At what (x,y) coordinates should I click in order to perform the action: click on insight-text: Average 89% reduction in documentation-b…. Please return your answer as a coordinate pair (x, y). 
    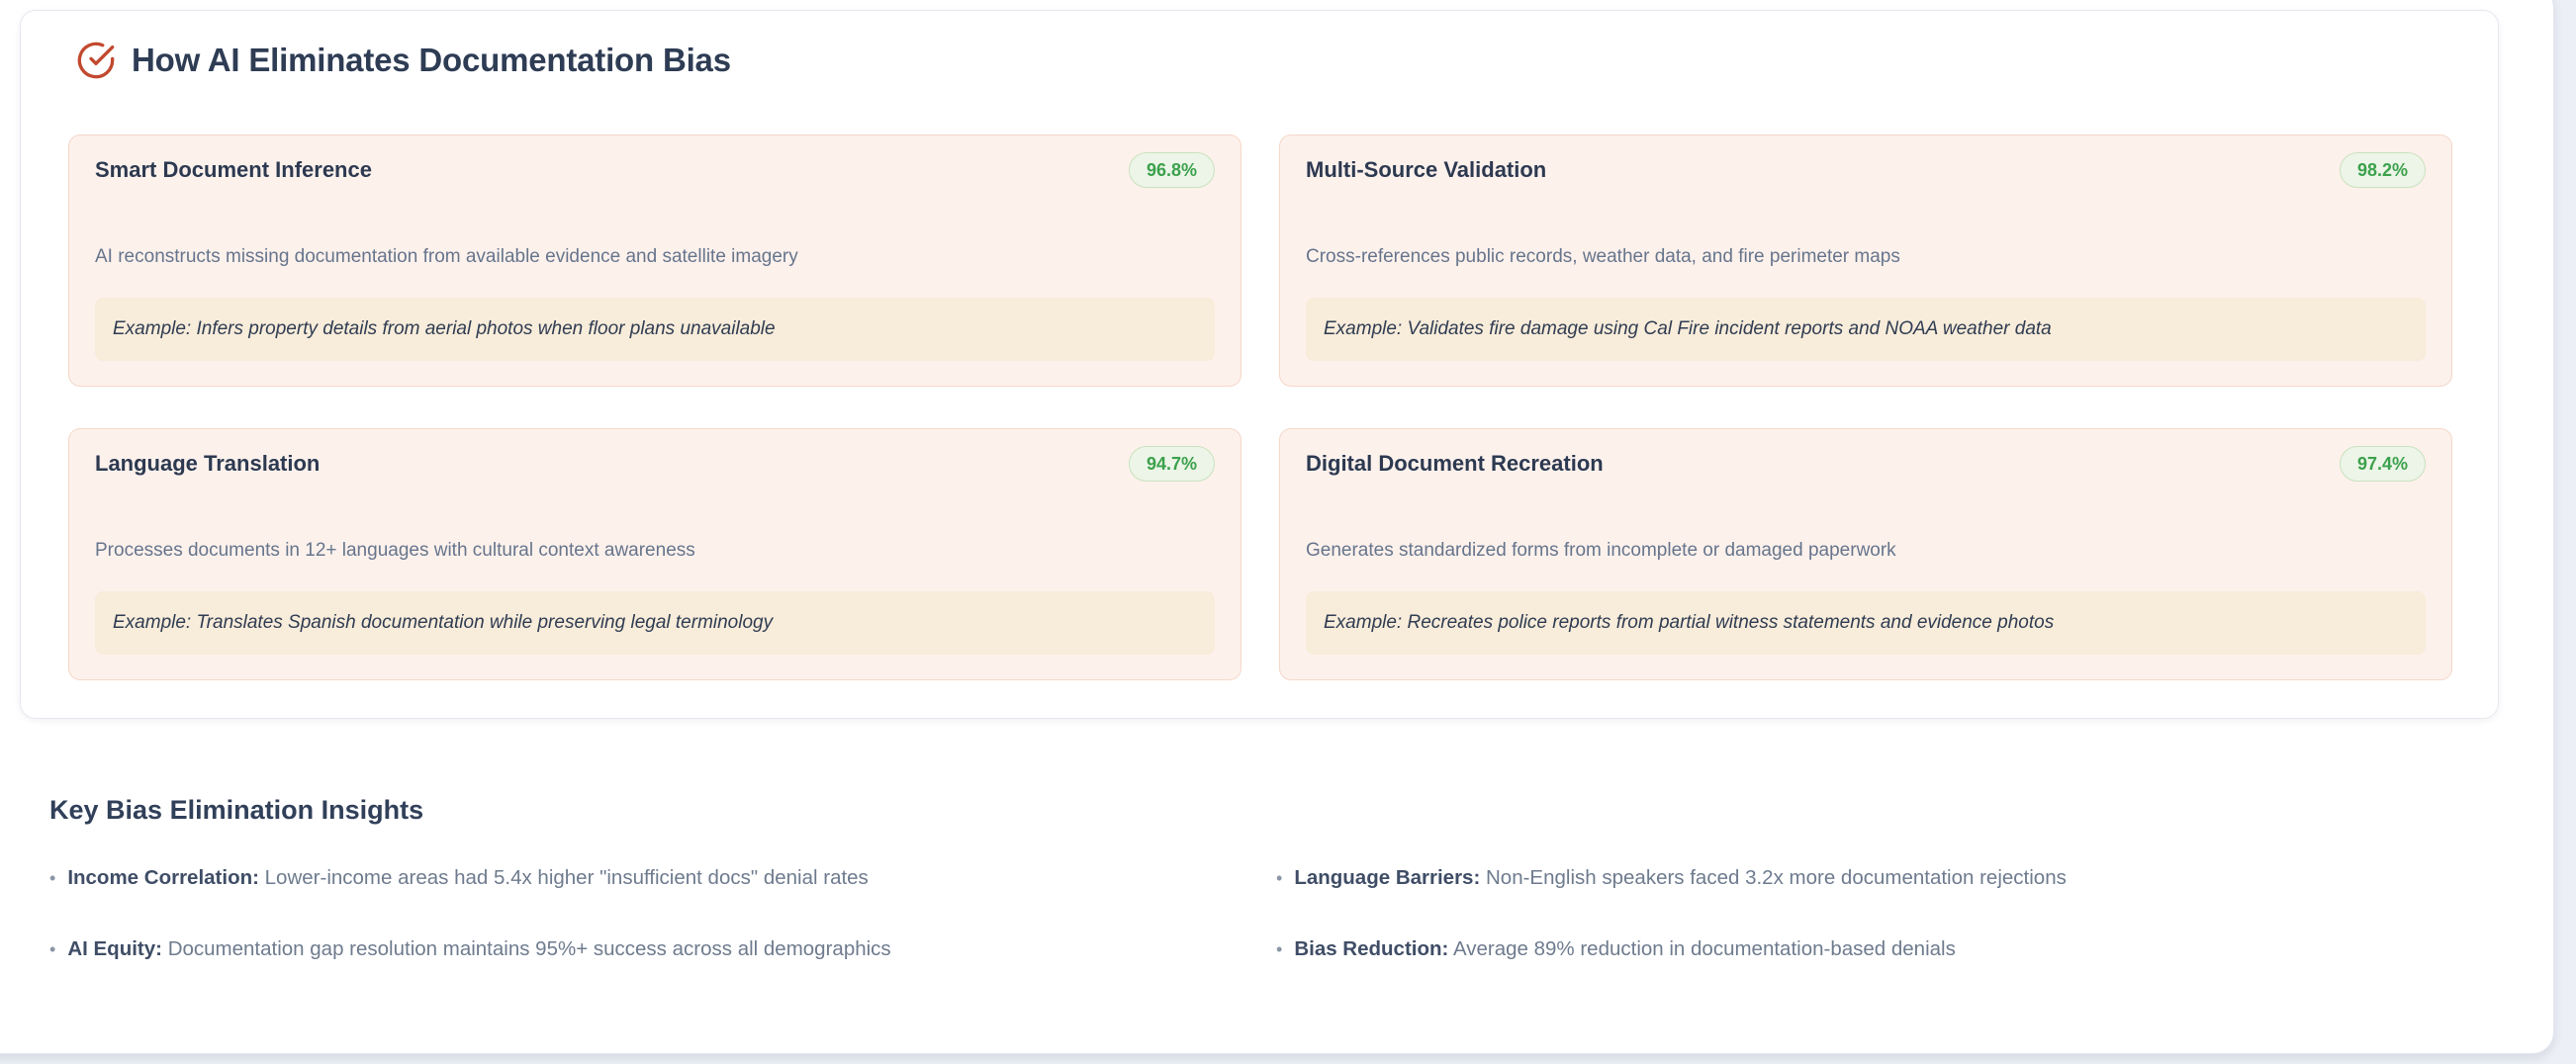
    Looking at the image, I should click on (1704, 948).